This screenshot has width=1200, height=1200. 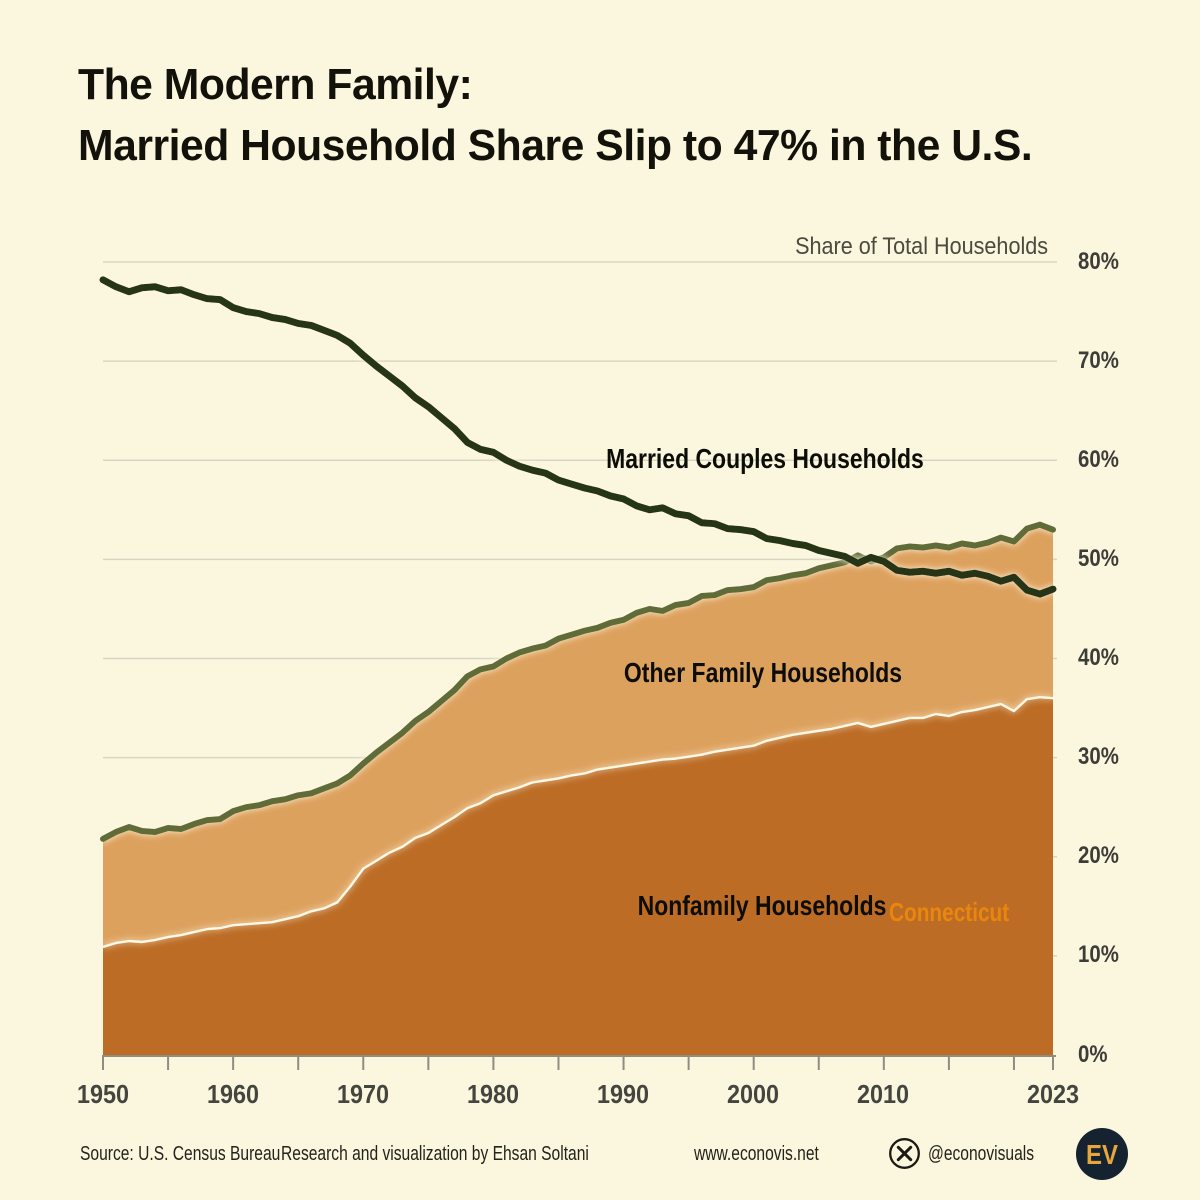 I want to click on axis-title: Share of Total Households, so click(x=921, y=246).